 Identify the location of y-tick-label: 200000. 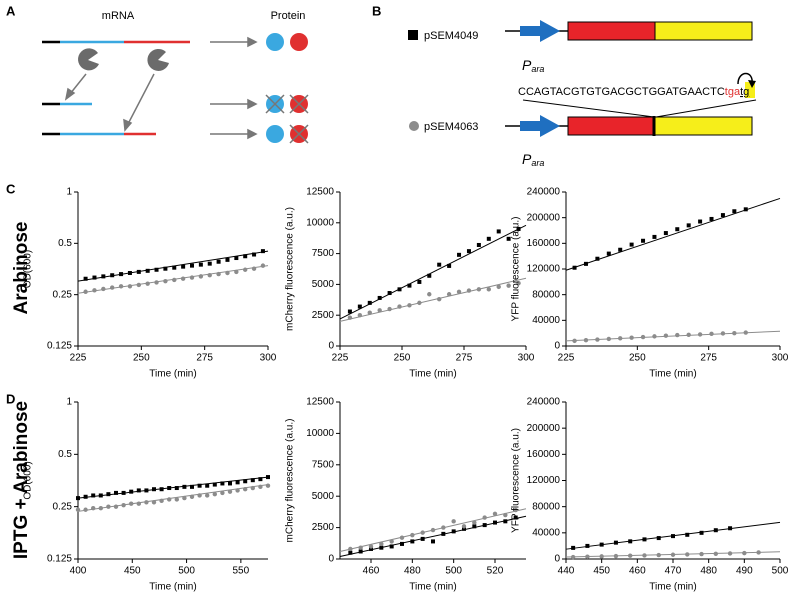
(544, 217).